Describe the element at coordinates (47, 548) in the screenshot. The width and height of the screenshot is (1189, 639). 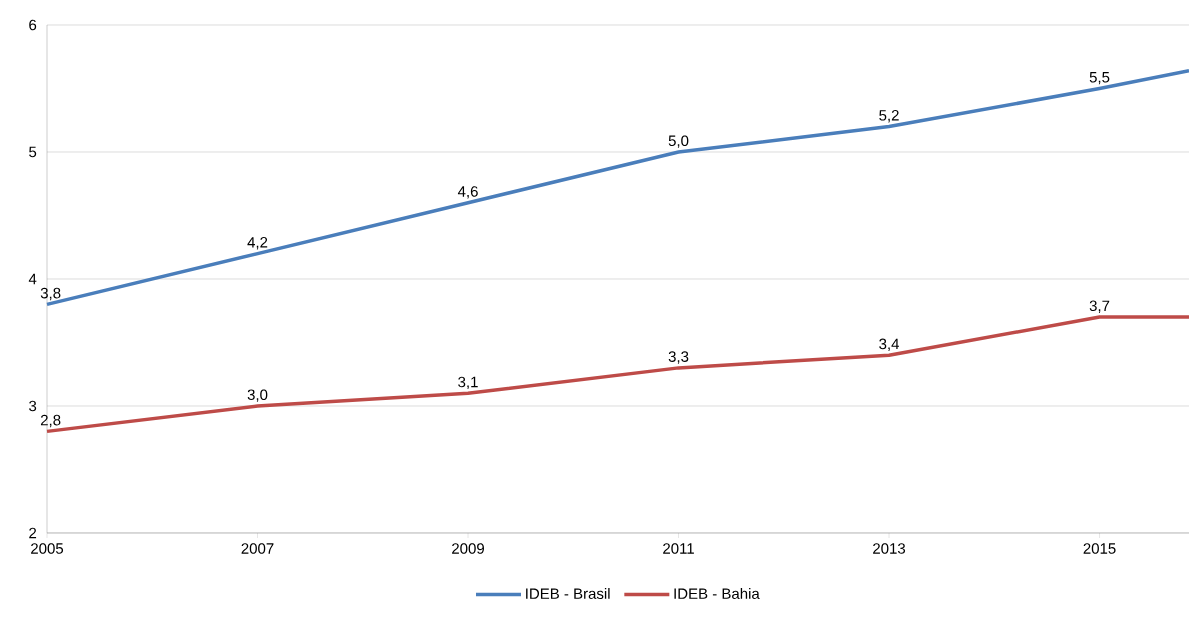
I see `x-tick-label: 2005` at that location.